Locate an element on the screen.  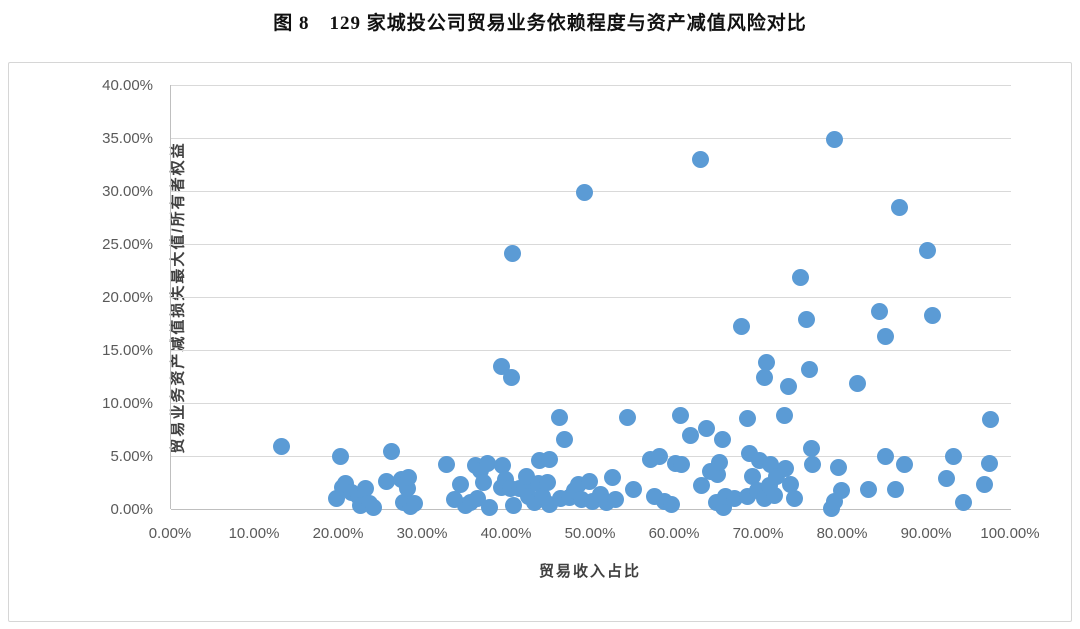
y-tick-label: 25.00% is located at coordinates (127, 244).